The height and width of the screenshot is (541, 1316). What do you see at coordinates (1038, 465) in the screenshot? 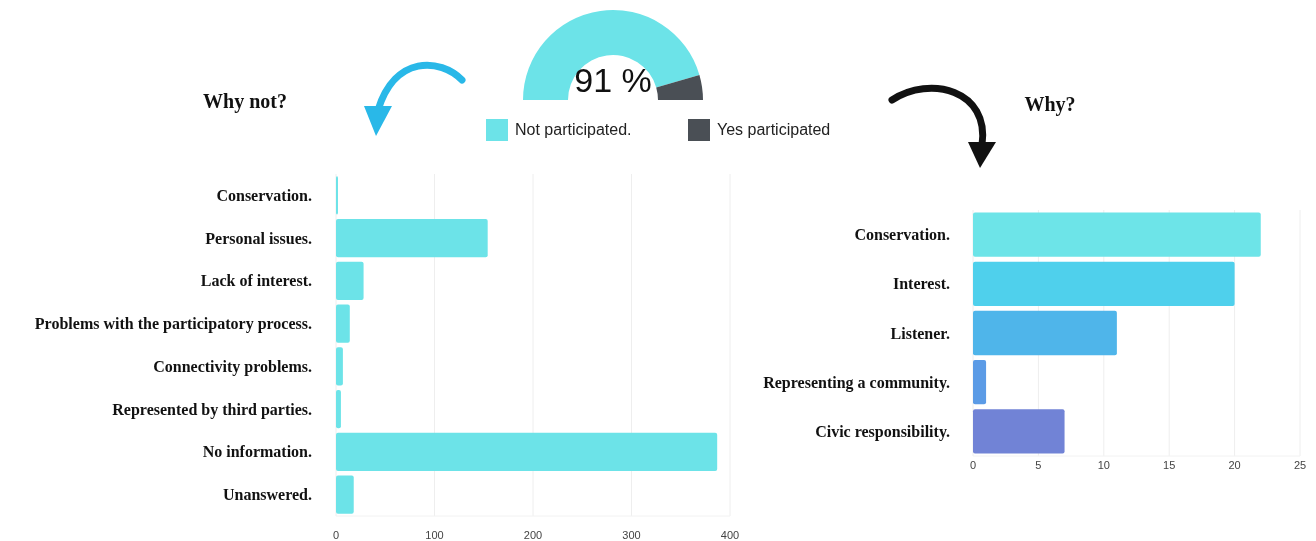
I see `x-tick-label: 5` at bounding box center [1038, 465].